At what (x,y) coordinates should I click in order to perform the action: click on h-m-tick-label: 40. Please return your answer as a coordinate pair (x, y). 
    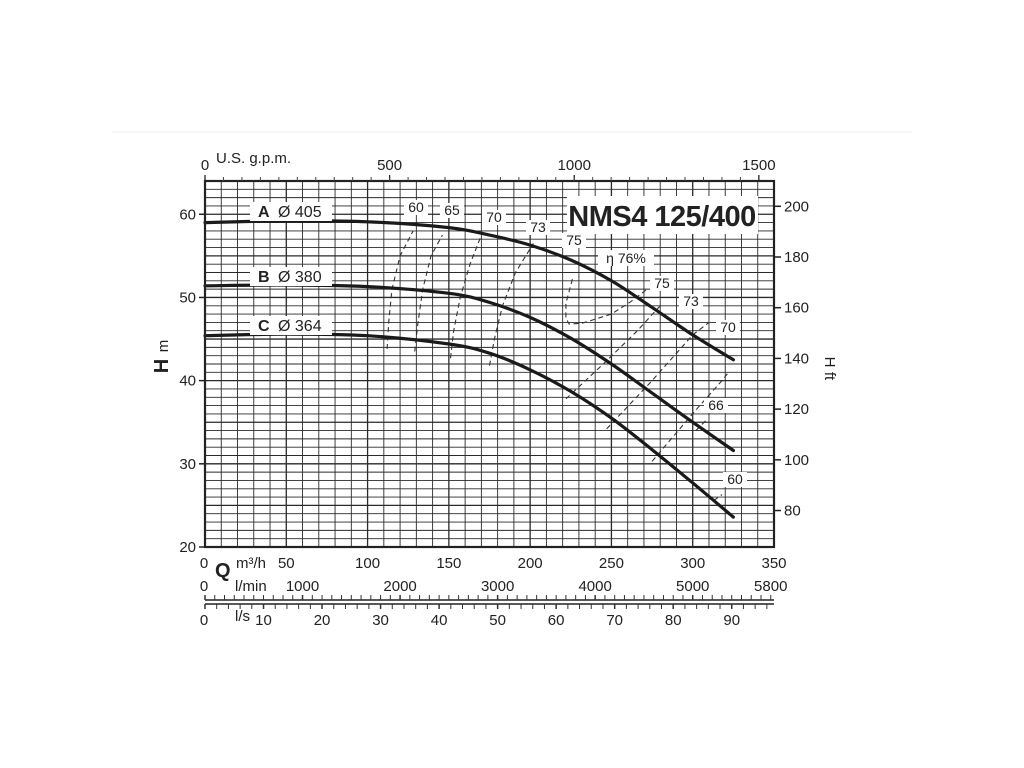
    Looking at the image, I should click on (187, 381).